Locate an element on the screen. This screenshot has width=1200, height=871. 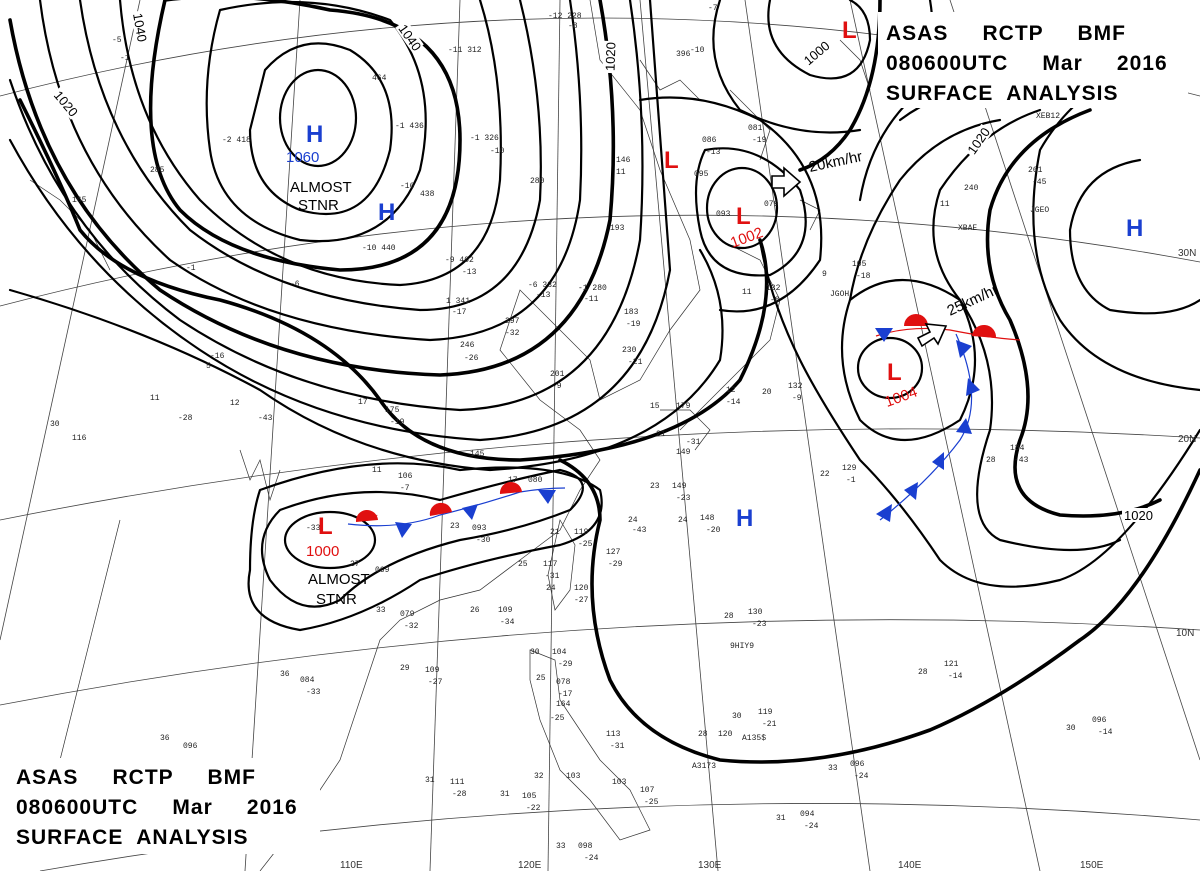
station-value: -1 280 is located at coordinates (592, 288).